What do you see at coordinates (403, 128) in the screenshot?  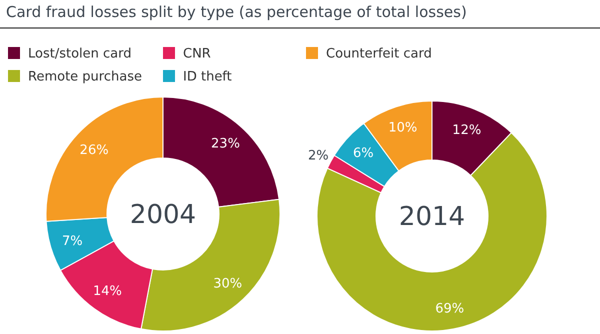 I see `data-label: 10%` at bounding box center [403, 128].